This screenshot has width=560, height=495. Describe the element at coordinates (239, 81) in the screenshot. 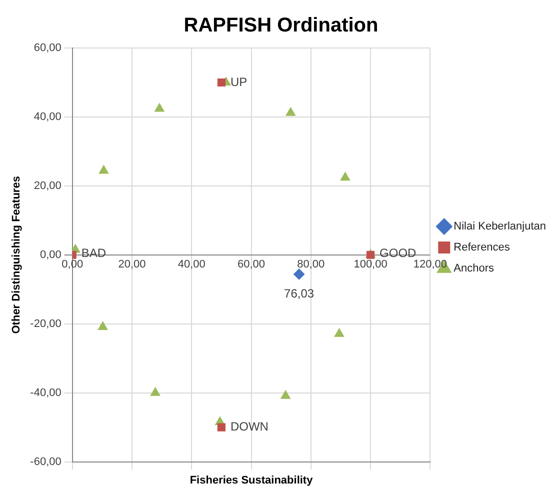

I see `data-label: UP` at that location.